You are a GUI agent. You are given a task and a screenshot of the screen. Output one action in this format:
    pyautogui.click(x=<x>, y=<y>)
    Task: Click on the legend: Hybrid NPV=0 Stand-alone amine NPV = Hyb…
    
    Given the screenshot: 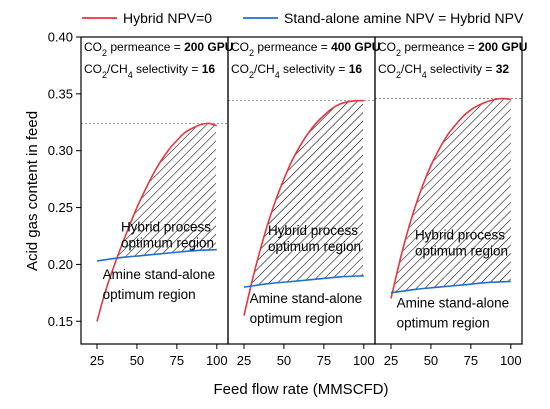 What is the action you would take?
    pyautogui.click(x=303, y=18)
    